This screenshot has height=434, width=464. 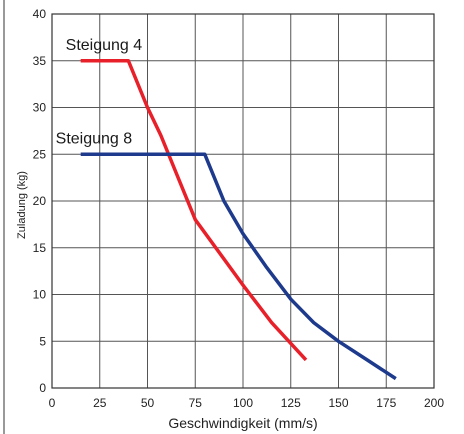 What do you see at coordinates (40, 295) in the screenshot?
I see `y-tick-label: 10` at bounding box center [40, 295].